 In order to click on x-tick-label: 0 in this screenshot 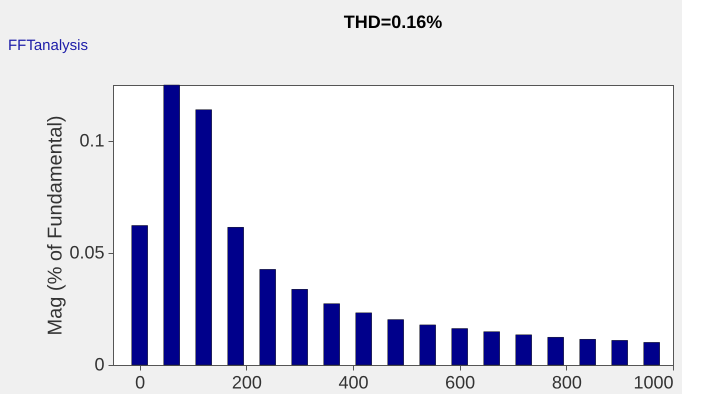, I will do `click(140, 382)`.